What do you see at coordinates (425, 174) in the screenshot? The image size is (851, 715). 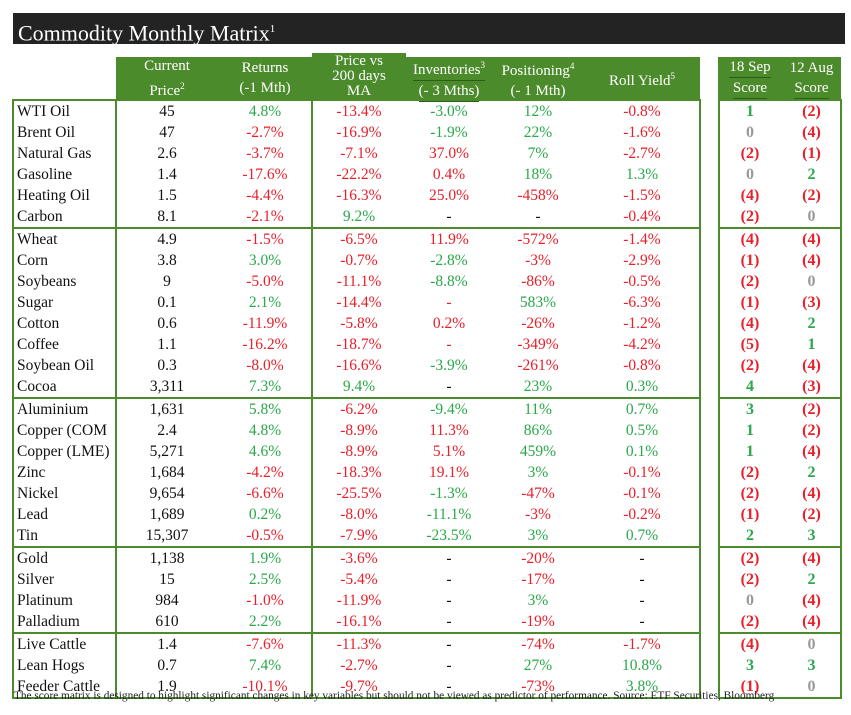 I see `table-row: Gasoline 1.4 -17.6% -22.2% 0.4% 18% 1.3% 0 2` at bounding box center [425, 174].